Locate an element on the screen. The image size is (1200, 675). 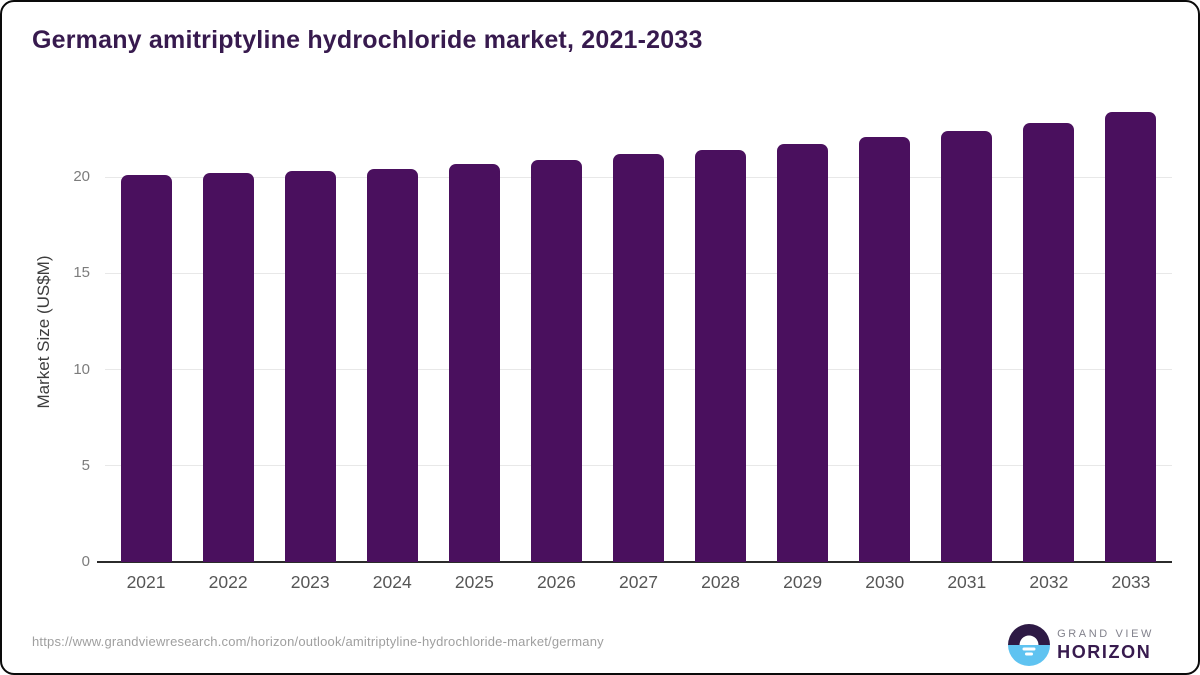
bar-2031 is located at coordinates (967, 346).